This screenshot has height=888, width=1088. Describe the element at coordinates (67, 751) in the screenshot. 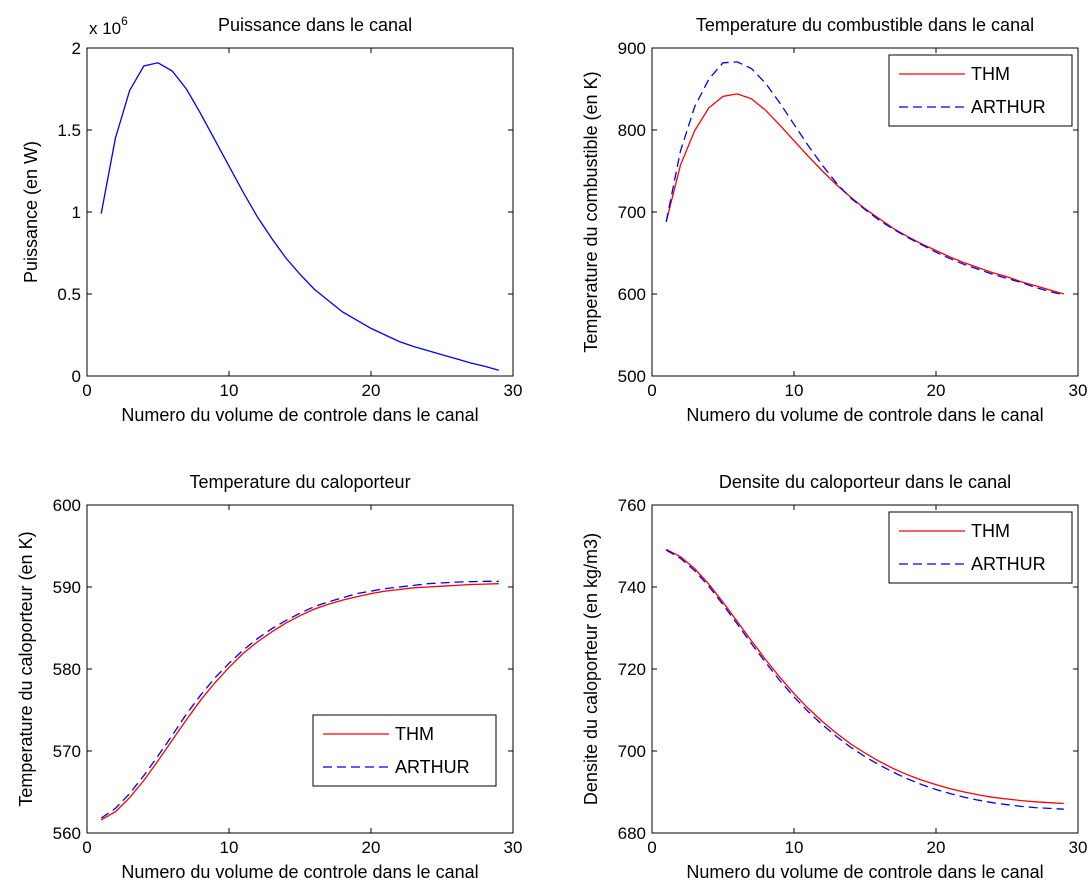

I see `y-tick-label: 570` at that location.